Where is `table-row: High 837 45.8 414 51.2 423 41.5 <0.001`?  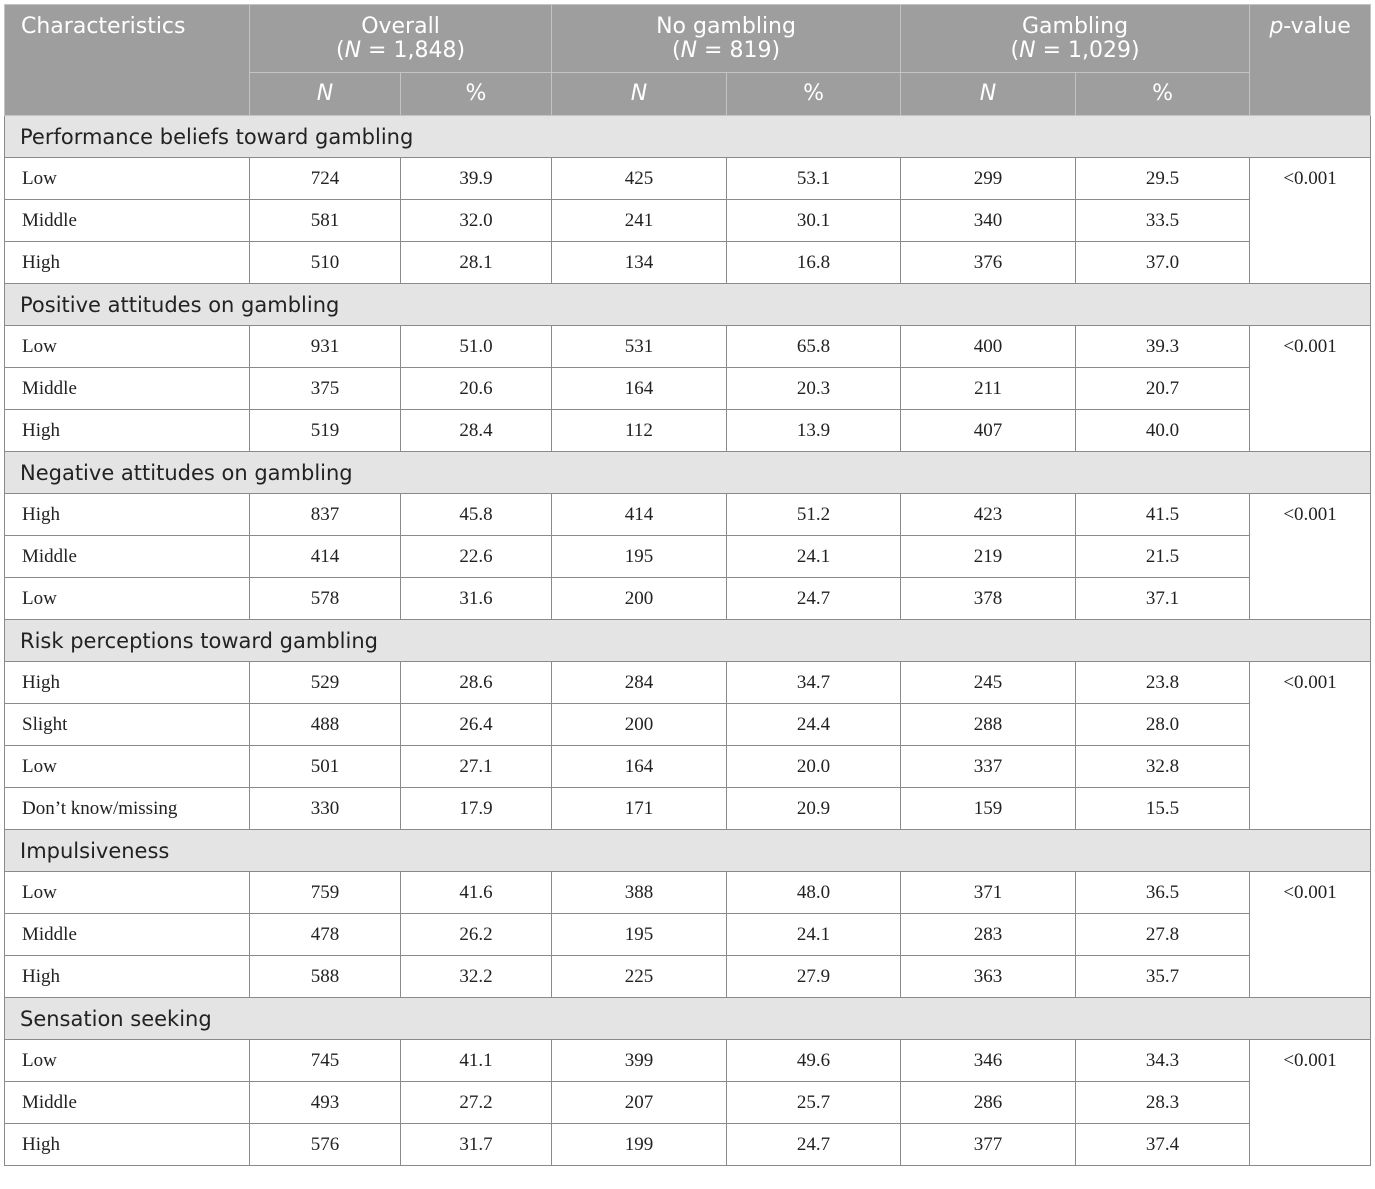
table-row: High 837 45.8 414 51.2 423 41.5 <0.001 is located at coordinates (688, 556).